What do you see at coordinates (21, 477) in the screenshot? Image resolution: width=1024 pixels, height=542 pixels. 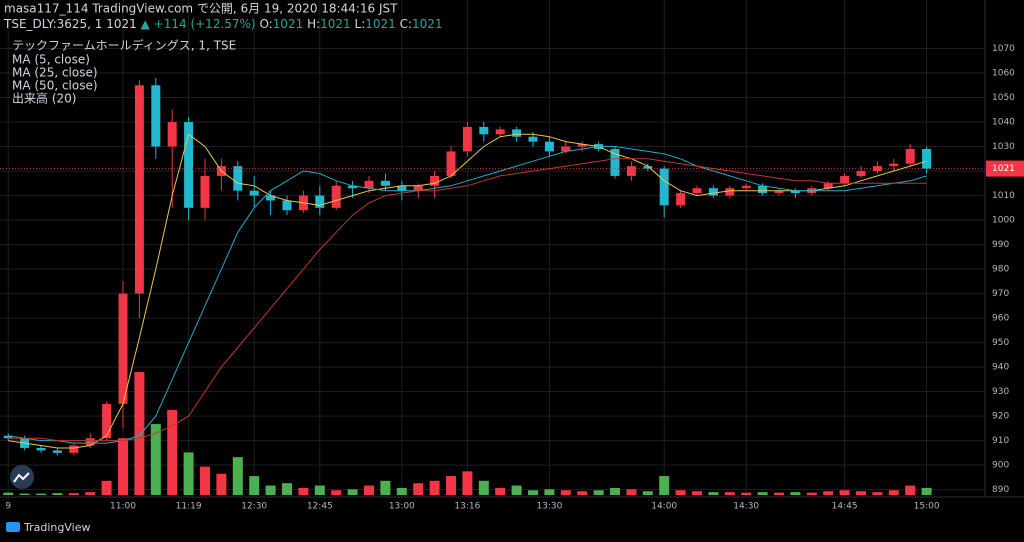 I see `logo-icon` at bounding box center [21, 477].